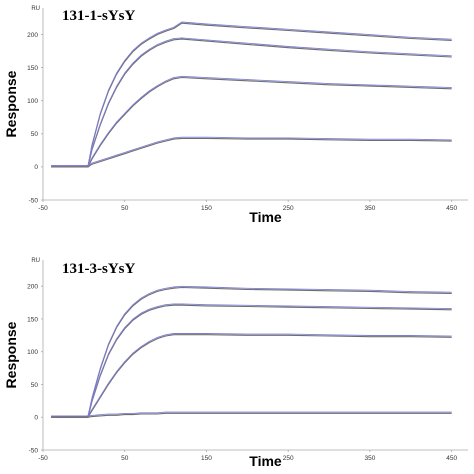 The image size is (474, 474). I want to click on chart-title: 131-1-sYsY, so click(98, 16).